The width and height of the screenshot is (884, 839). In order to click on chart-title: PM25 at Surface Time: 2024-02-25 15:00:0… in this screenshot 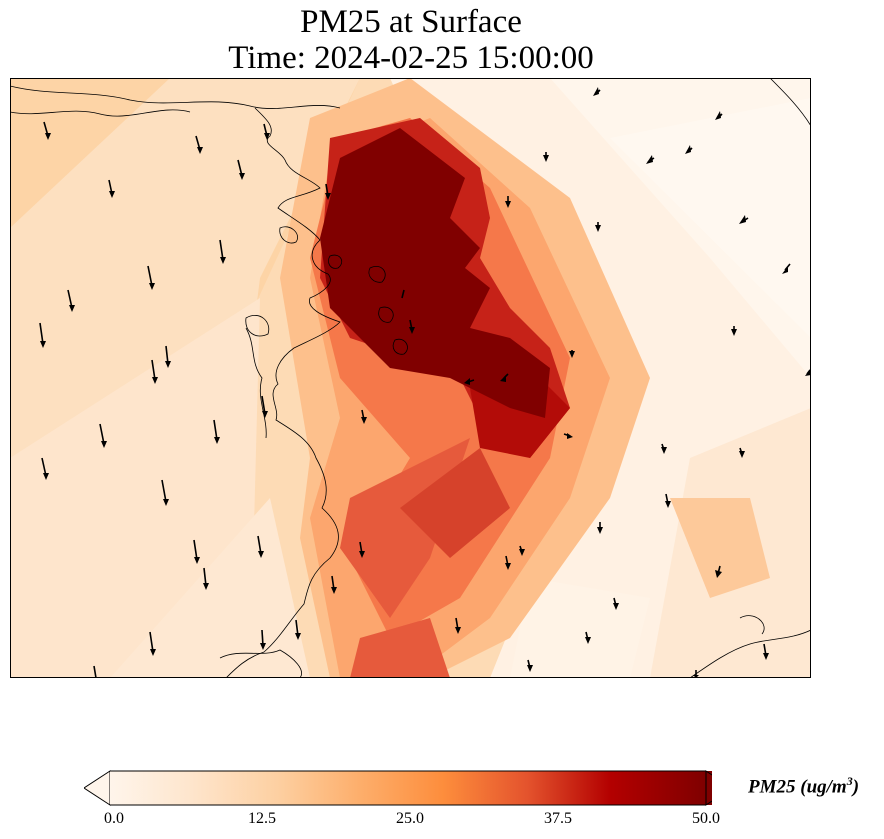, I will do `click(411, 40)`.